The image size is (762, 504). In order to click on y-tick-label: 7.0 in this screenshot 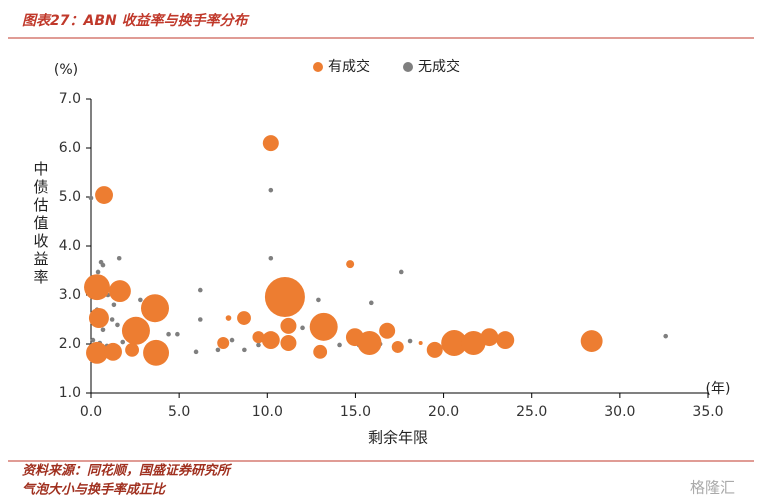, I will do `click(70, 99)`.